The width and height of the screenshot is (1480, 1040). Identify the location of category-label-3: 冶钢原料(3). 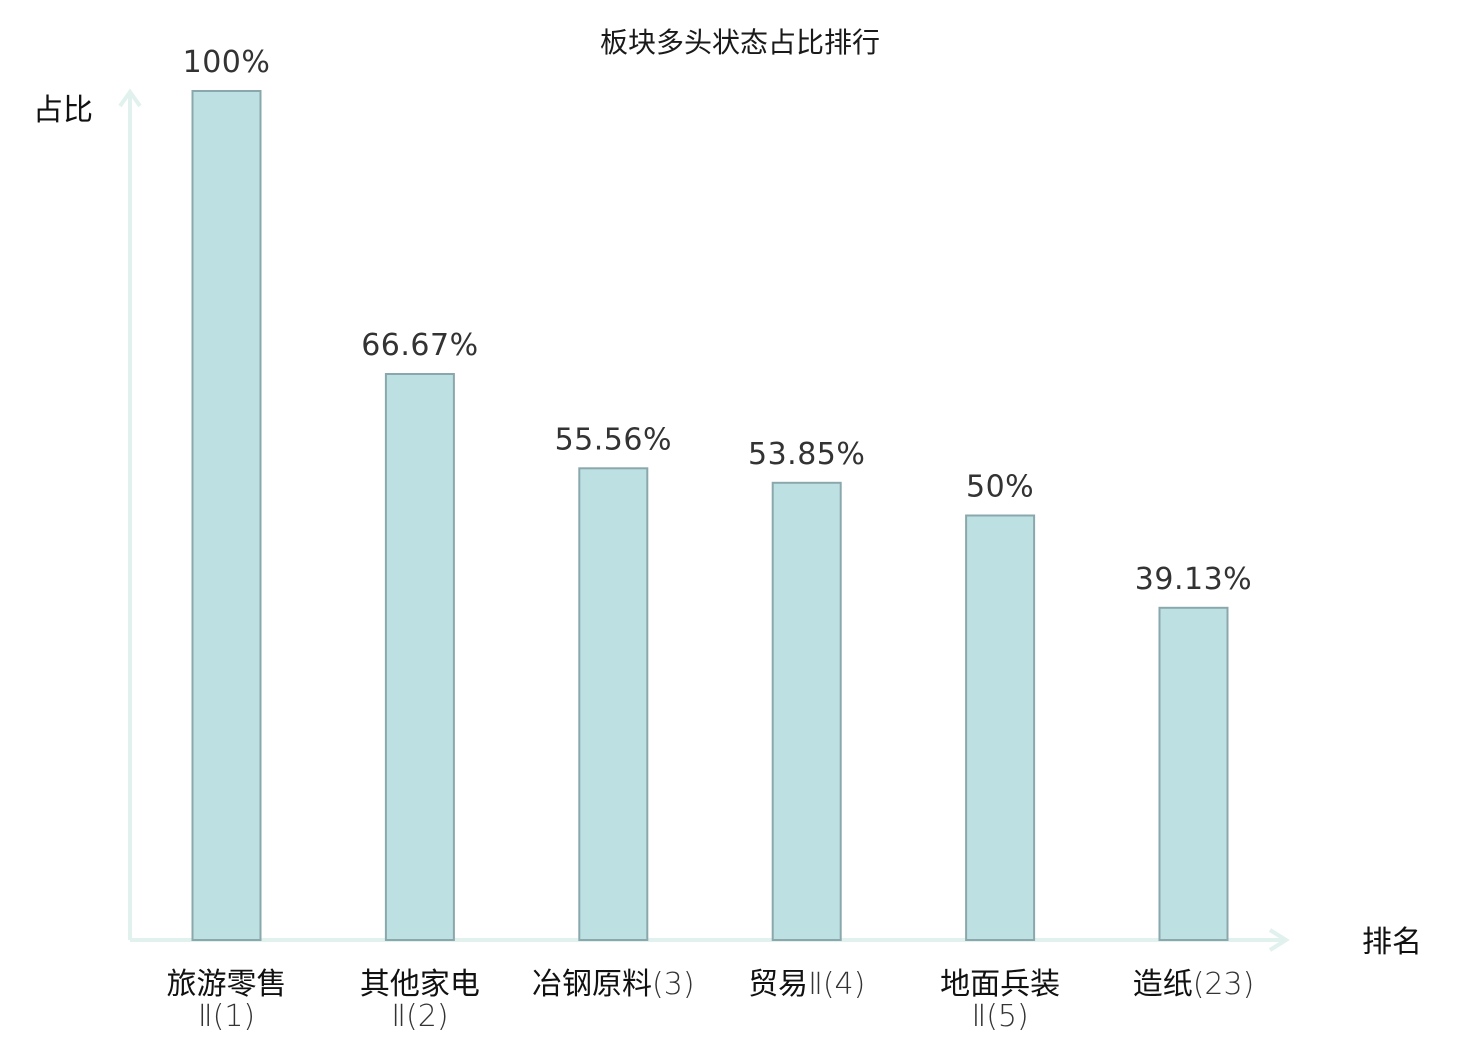
(613, 984).